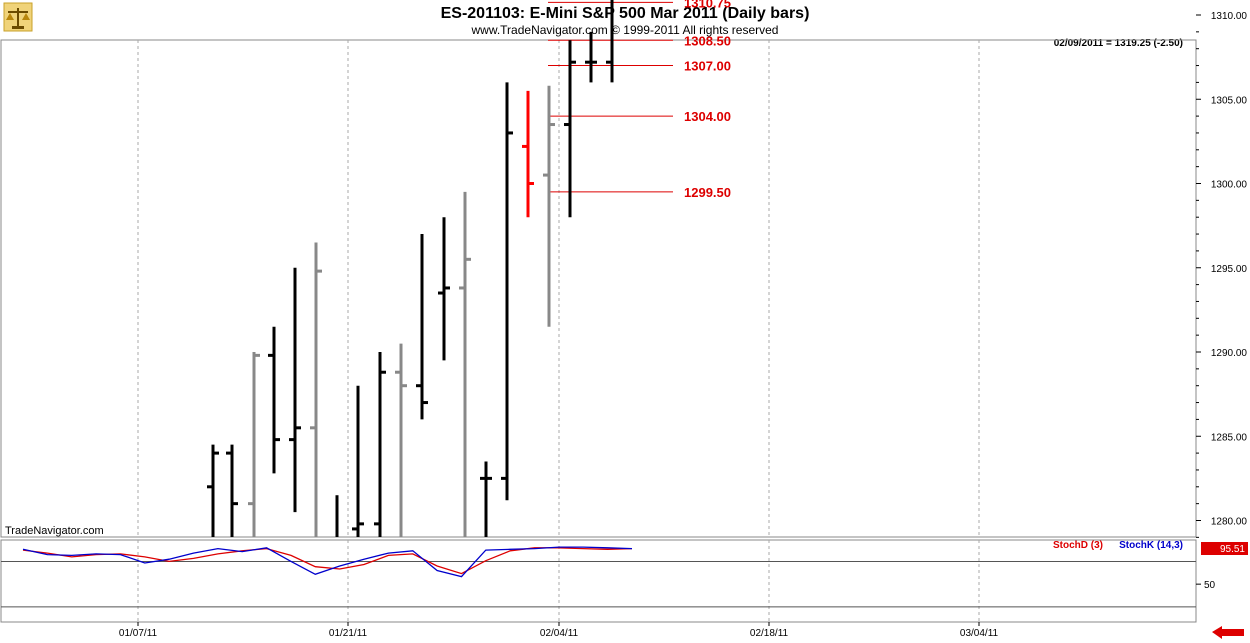 The width and height of the screenshot is (1250, 643). I want to click on stoch-tick-label: 50, so click(1210, 585).